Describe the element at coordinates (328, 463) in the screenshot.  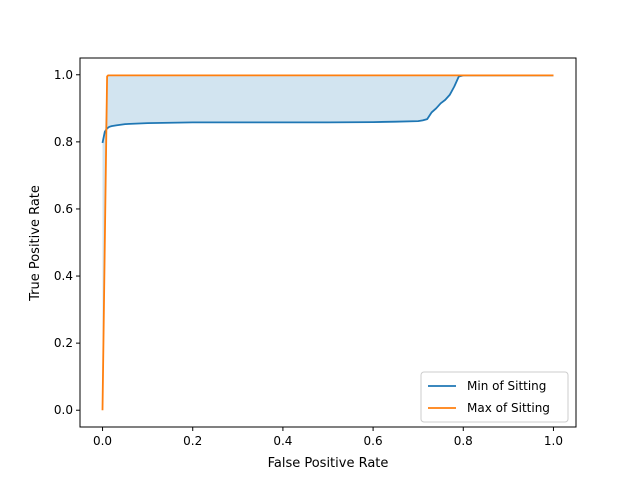
I see `x-axis-label: False Positive Rate` at that location.